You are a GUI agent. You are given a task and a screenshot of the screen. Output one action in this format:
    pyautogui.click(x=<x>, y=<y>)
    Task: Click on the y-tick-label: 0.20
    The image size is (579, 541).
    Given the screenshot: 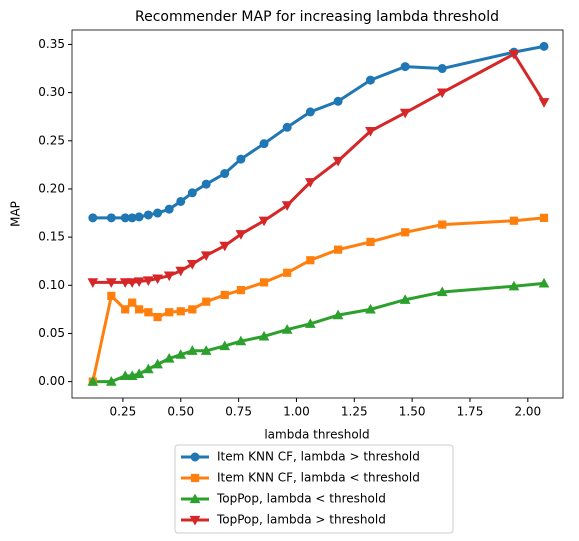 What is the action you would take?
    pyautogui.click(x=51, y=188)
    